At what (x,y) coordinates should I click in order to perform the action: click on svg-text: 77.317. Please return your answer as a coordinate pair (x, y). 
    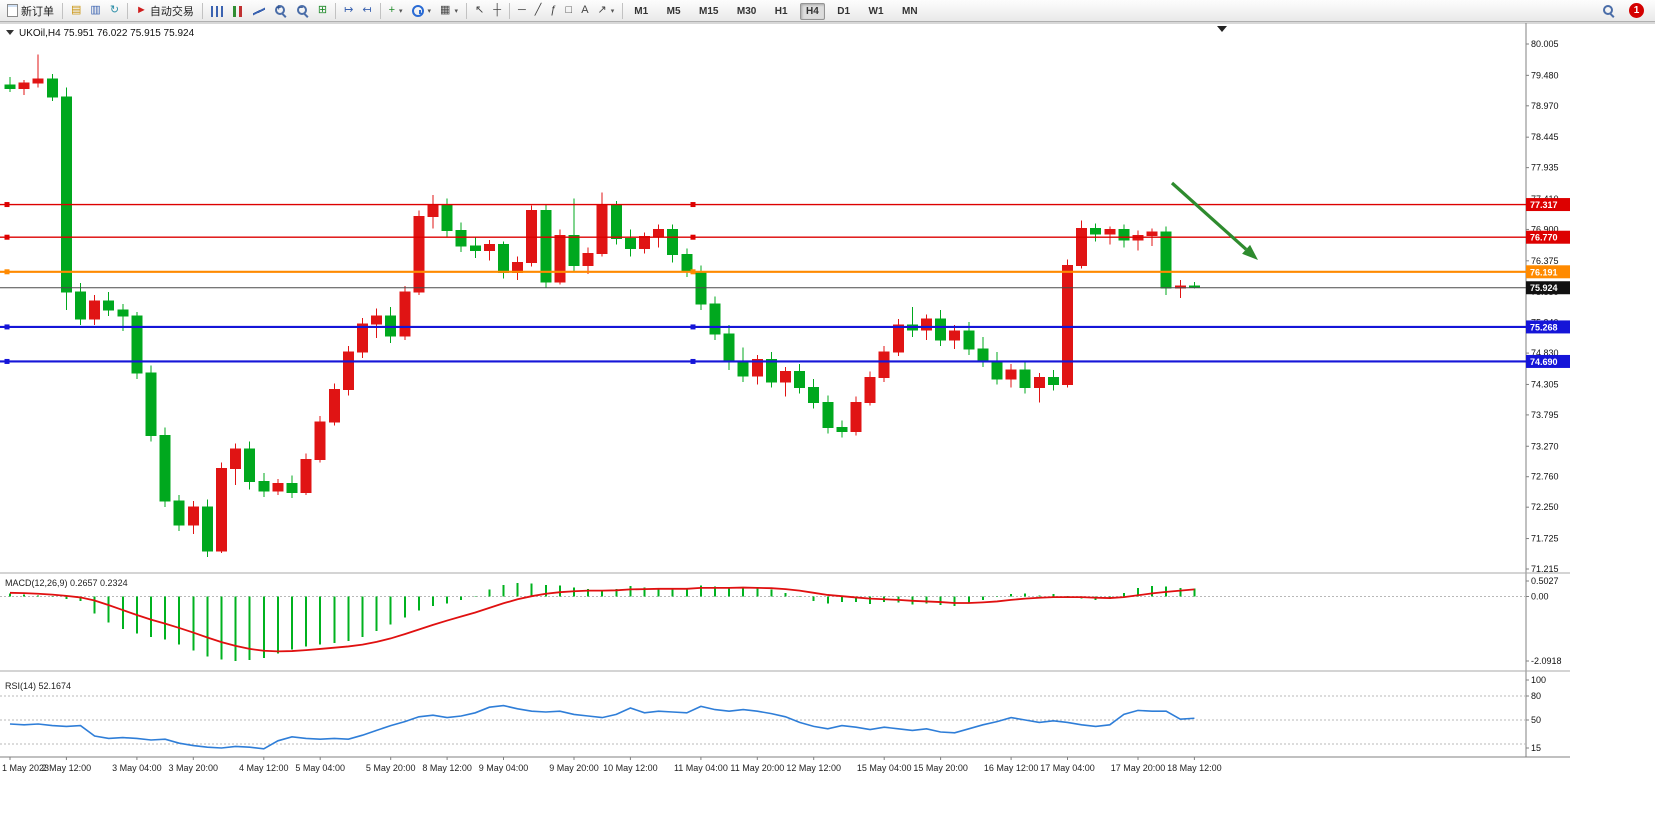
    Looking at the image, I should click on (1544, 205).